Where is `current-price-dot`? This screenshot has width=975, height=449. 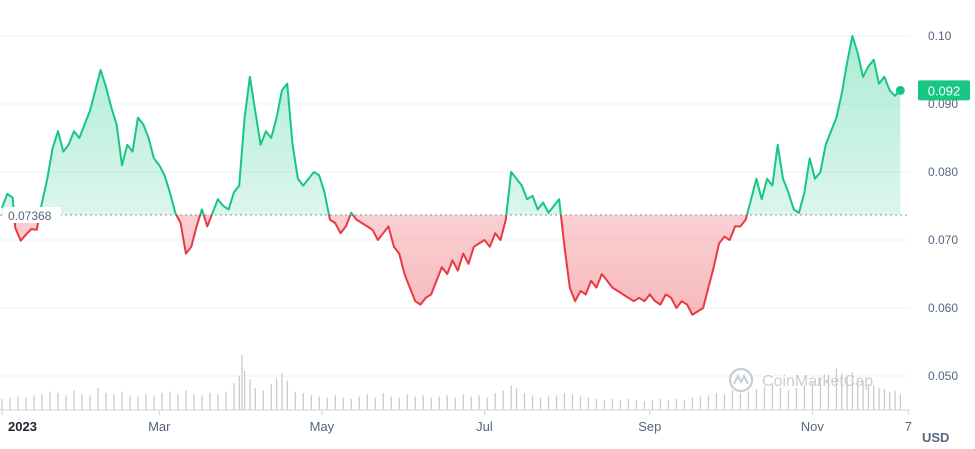 current-price-dot is located at coordinates (900, 90).